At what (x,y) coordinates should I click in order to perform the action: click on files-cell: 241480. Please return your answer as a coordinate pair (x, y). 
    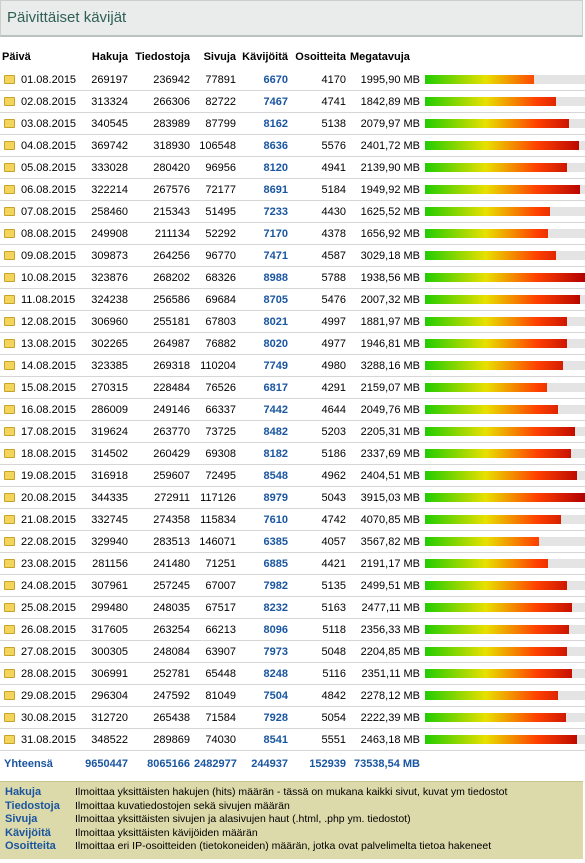
    Looking at the image, I should click on (161, 563).